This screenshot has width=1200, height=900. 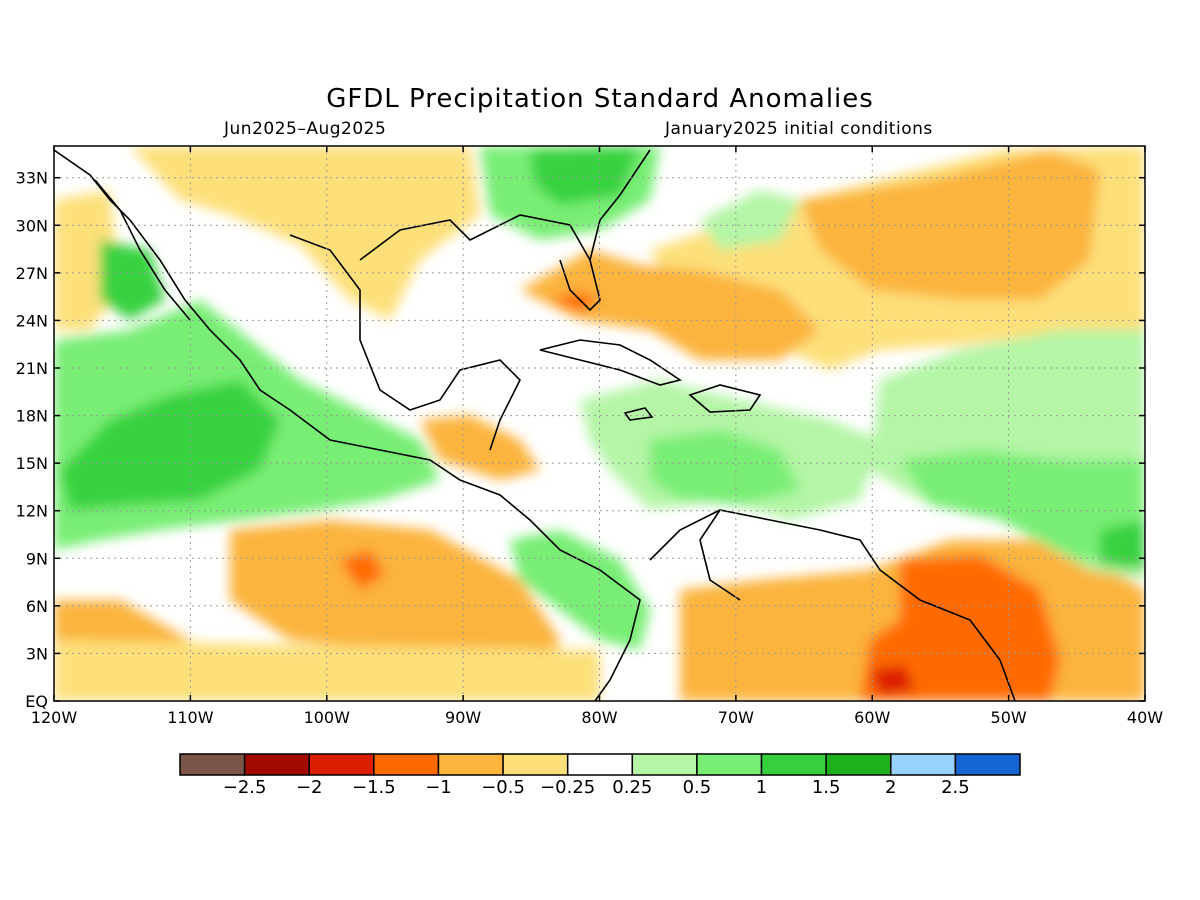 What do you see at coordinates (463, 717) in the screenshot?
I see `lon-label: 90W` at bounding box center [463, 717].